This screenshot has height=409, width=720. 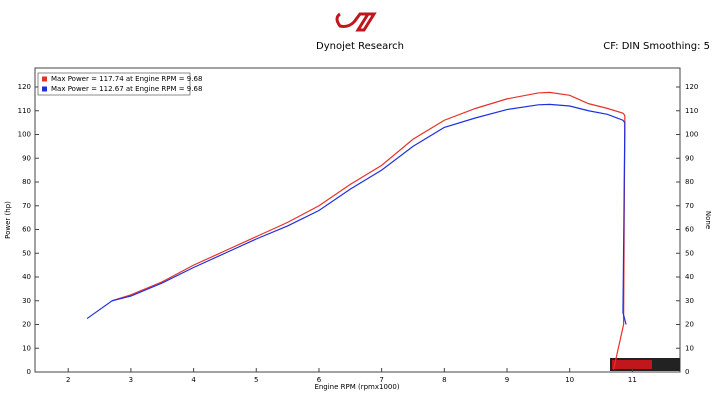 I want to click on y2-tick-label: 0, so click(x=687, y=372).